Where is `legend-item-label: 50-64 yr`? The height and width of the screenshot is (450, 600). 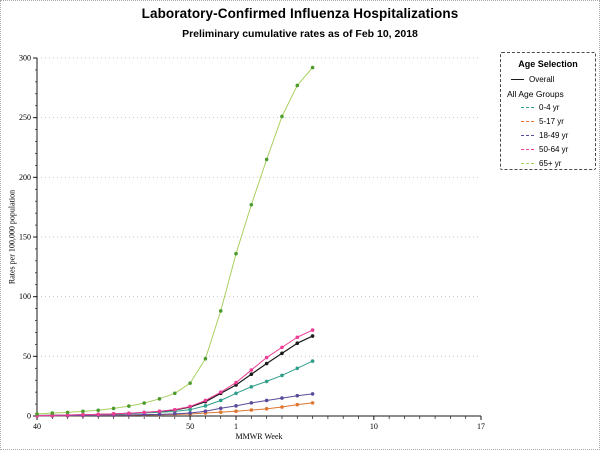
legend-item-label: 50-64 yr is located at coordinates (554, 149).